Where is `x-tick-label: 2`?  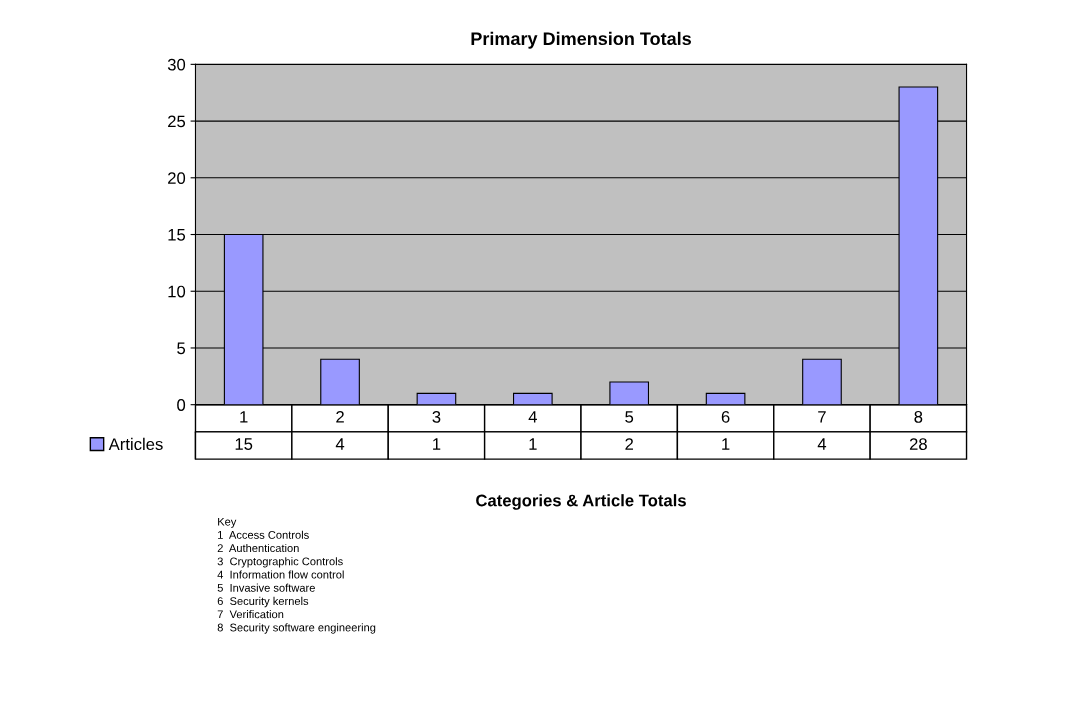
x-tick-label: 2 is located at coordinates (340, 416).